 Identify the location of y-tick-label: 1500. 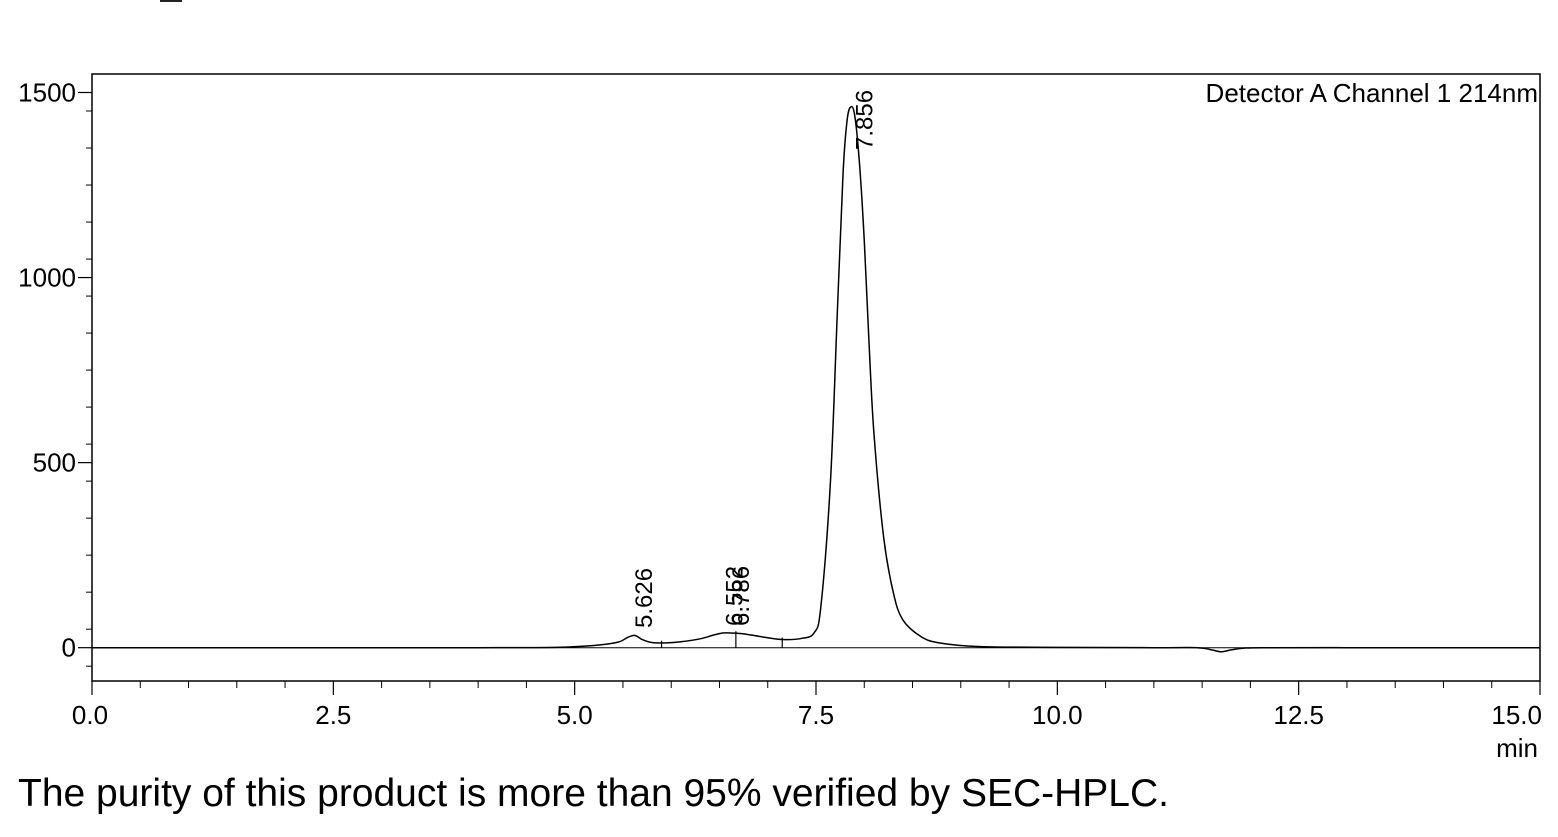
(47, 93).